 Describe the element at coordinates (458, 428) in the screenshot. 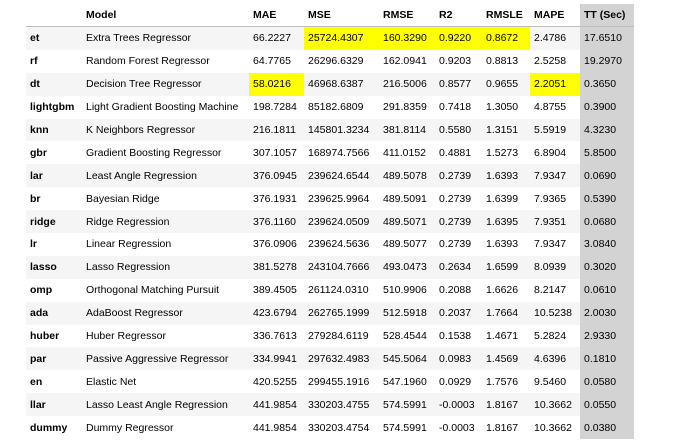

I see `r2-cell: -0.0003` at that location.